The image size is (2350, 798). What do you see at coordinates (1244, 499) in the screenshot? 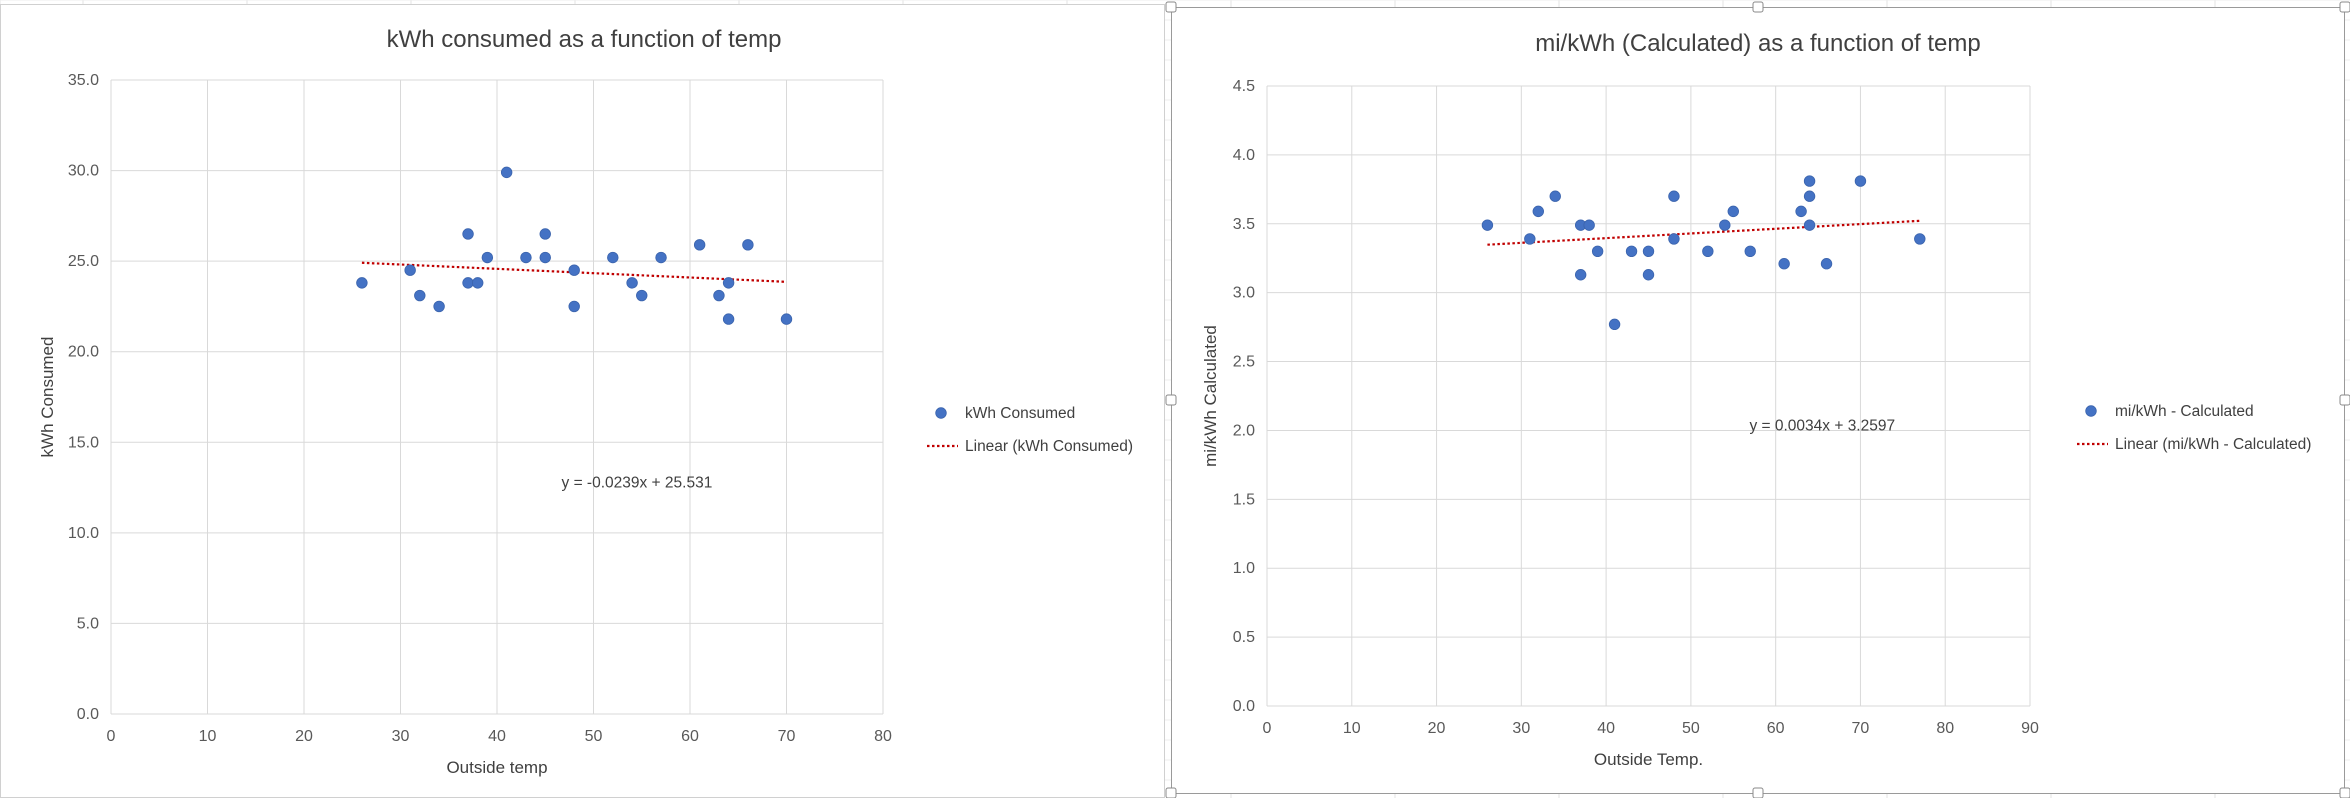
I see `y-tick-label: 1.5` at bounding box center [1244, 499].